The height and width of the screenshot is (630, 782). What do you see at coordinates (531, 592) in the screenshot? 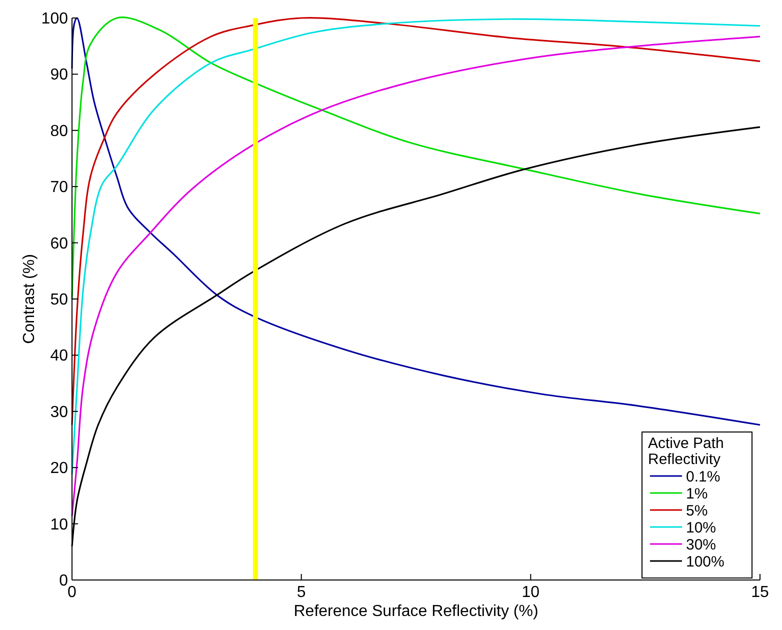
I see `x-tick-label: 10` at bounding box center [531, 592].